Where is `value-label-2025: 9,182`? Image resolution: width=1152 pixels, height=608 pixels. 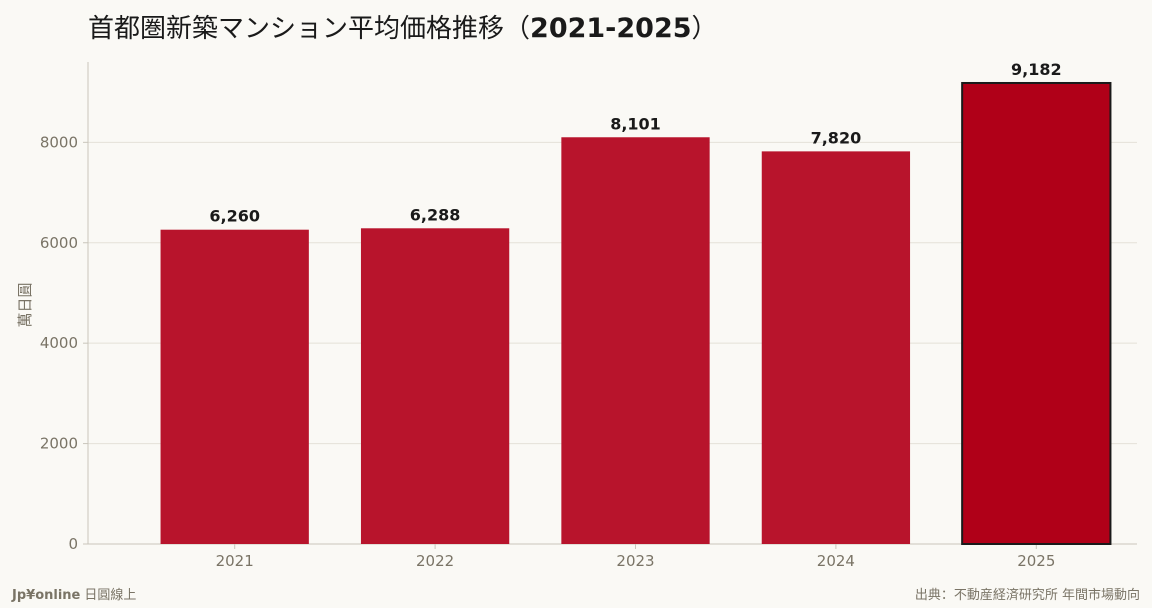 value-label-2025: 9,182 is located at coordinates (1036, 69).